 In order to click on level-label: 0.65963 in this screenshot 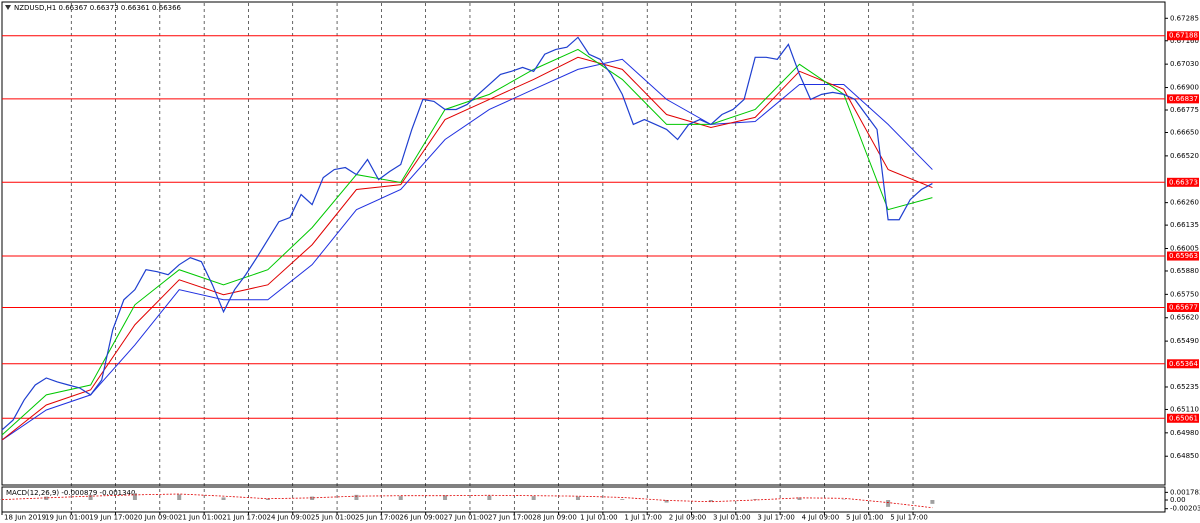, I will do `click(1183, 256)`.